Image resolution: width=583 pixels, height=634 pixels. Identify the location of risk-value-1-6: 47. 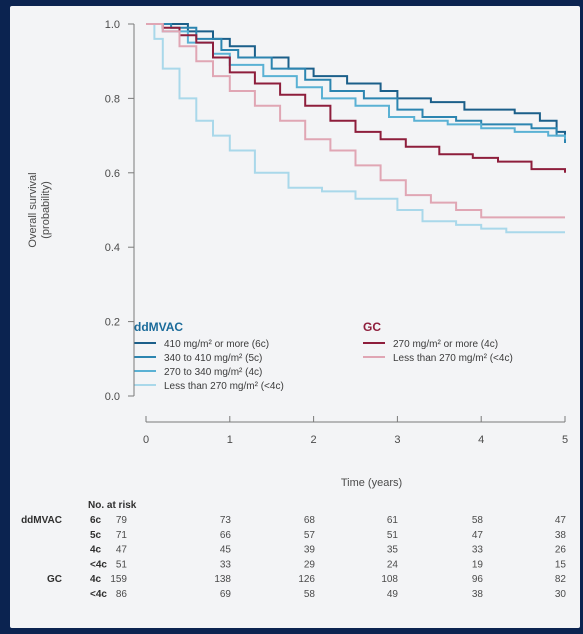
(561, 520).